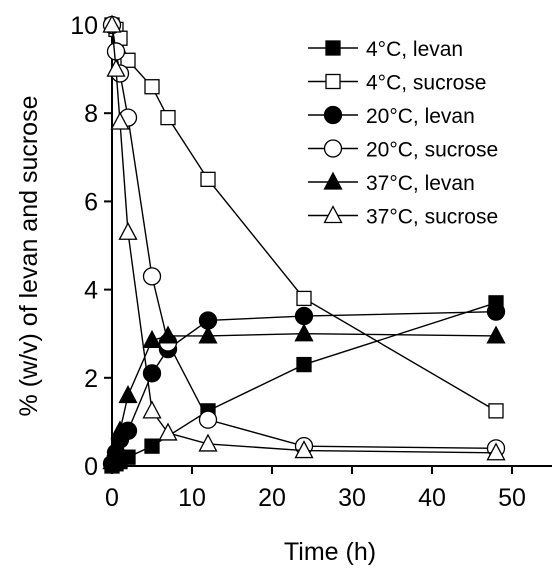 This screenshot has height=573, width=560. Describe the element at coordinates (432, 150) in the screenshot. I see `legend-label: 20°C, sucrose` at that location.